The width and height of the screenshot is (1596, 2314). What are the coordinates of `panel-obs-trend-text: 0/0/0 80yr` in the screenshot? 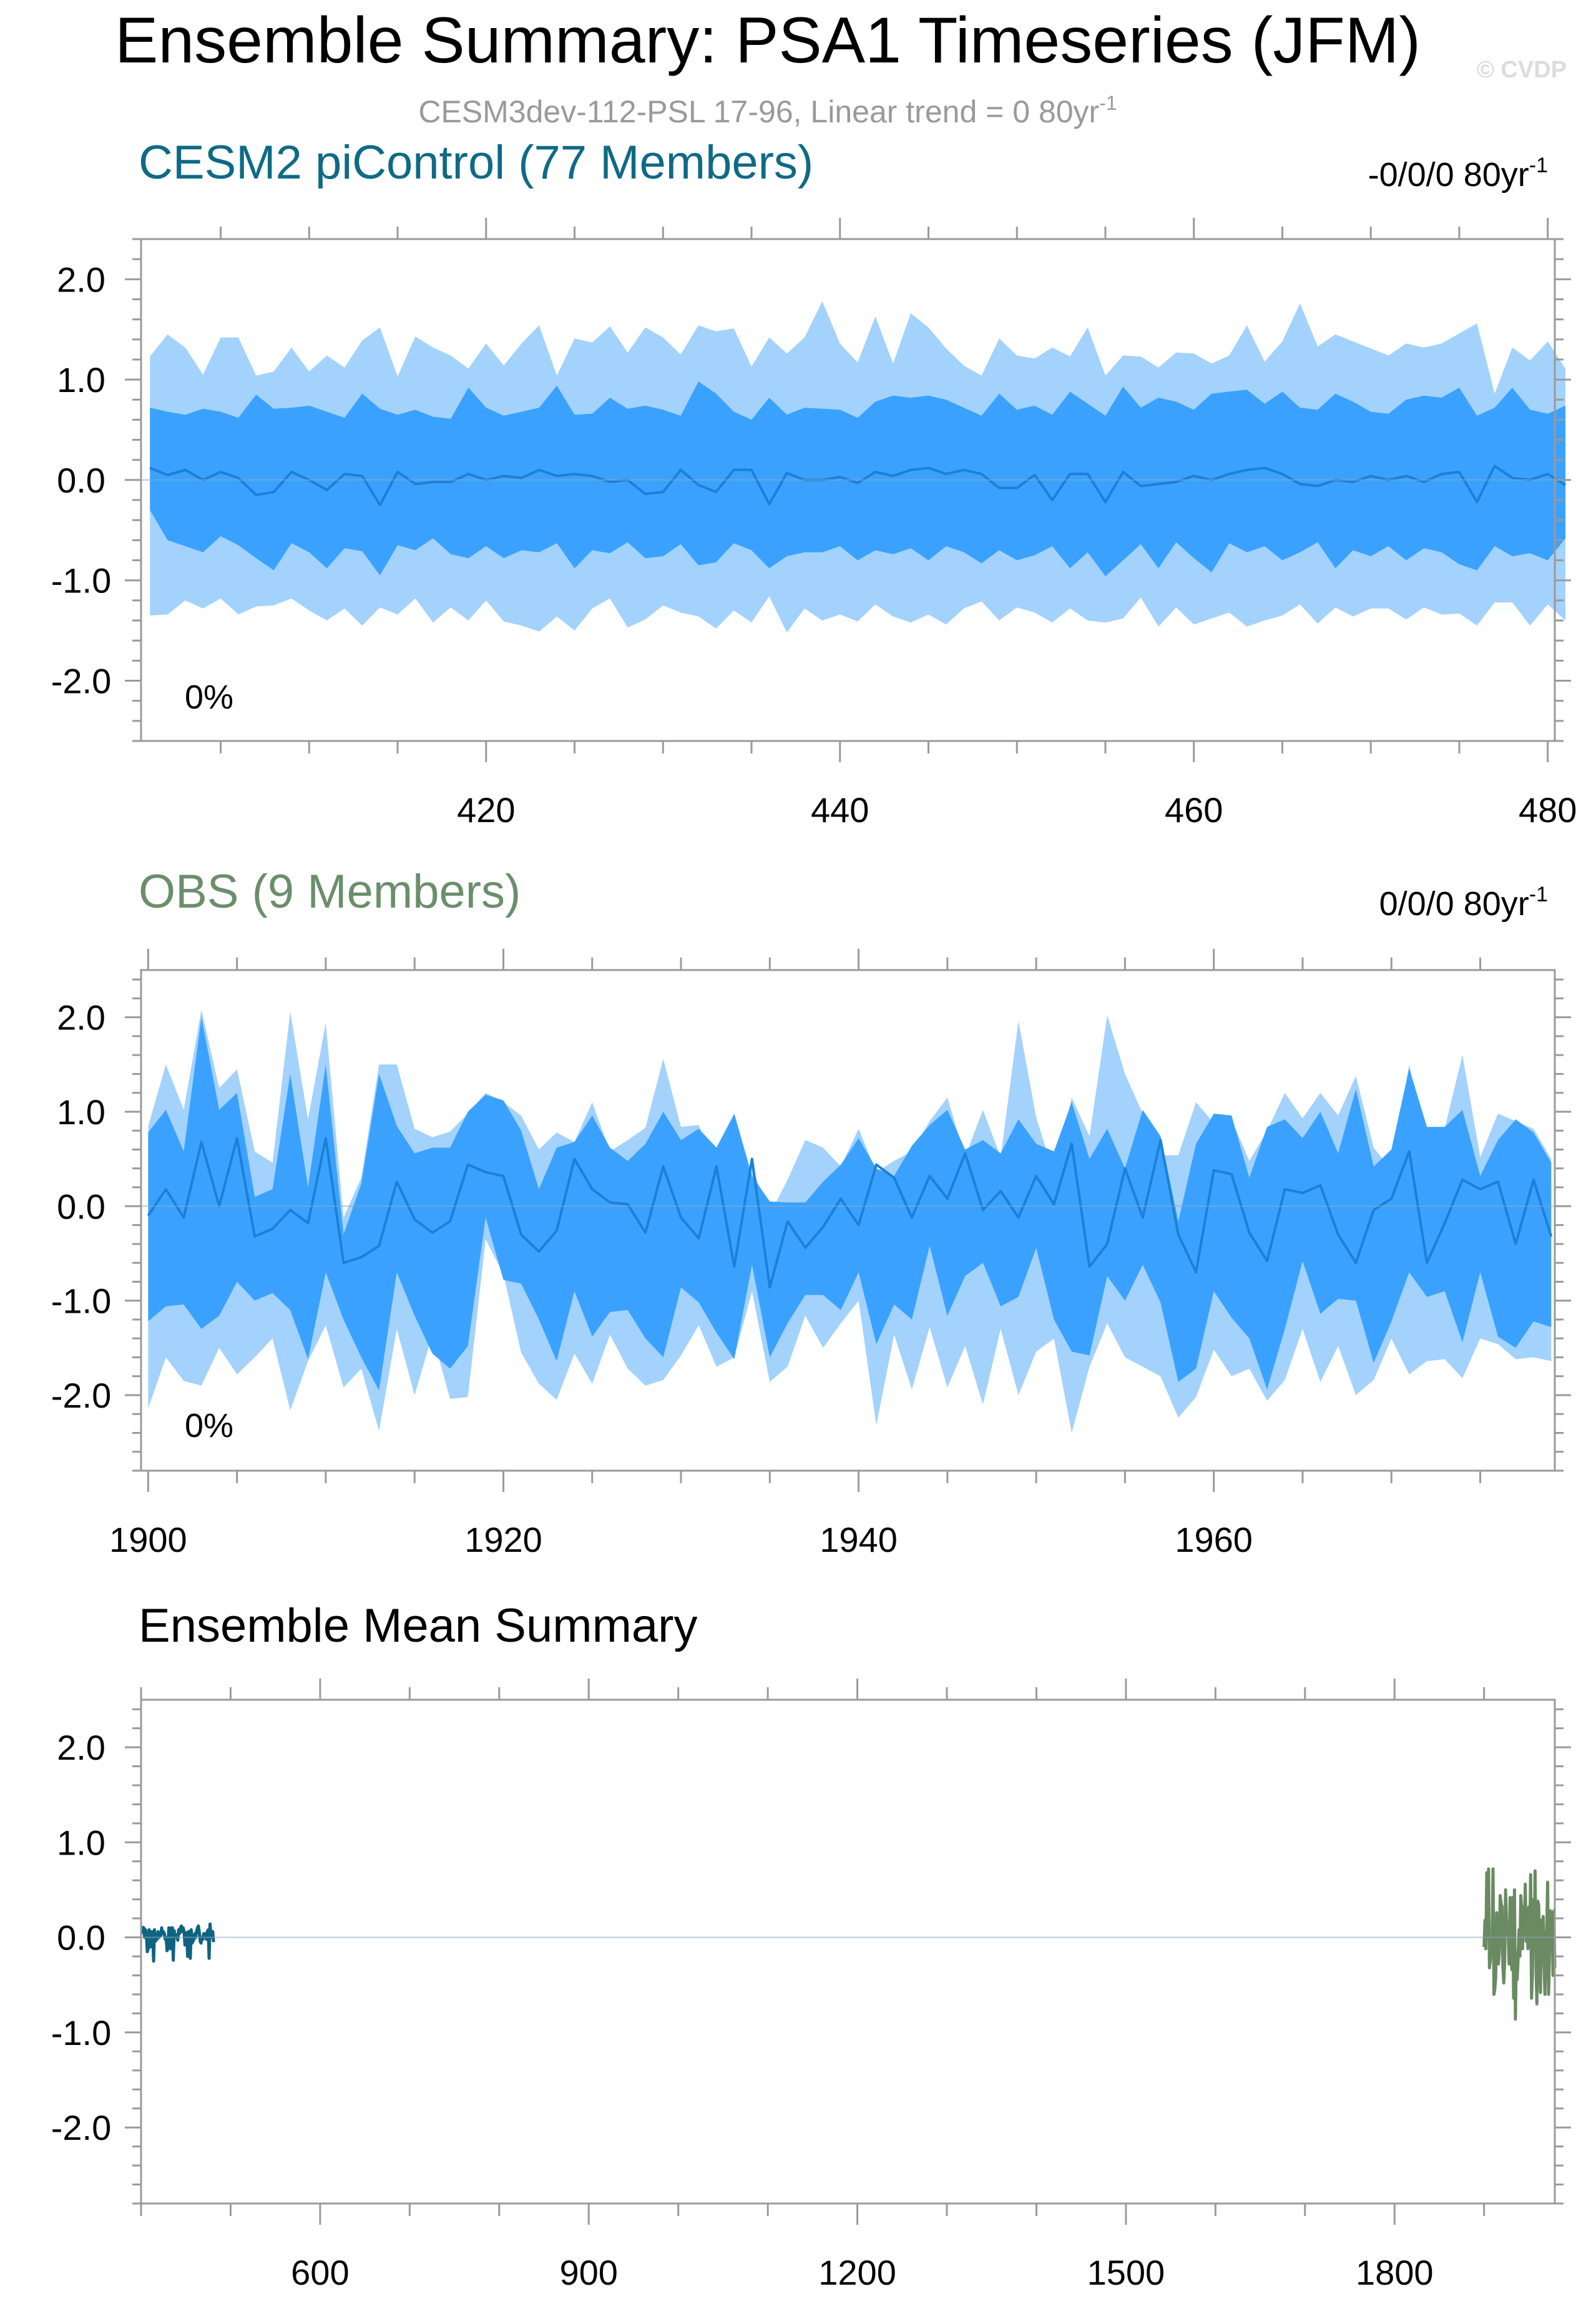 It's located at (1454, 904).